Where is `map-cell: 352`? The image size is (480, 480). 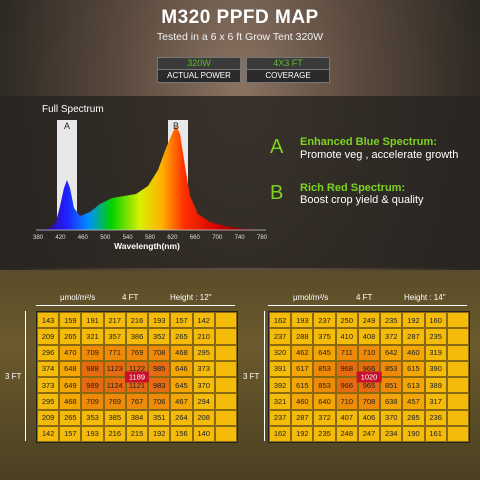
map-cell: 352 is located at coordinates (159, 336).